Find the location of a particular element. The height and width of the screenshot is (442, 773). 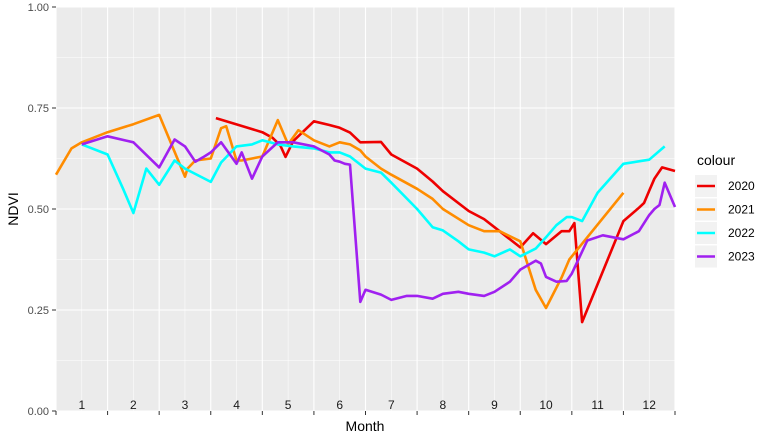

y-axis: 0.00 0.25 0.50 0.75 1.00 is located at coordinates (42, 210).